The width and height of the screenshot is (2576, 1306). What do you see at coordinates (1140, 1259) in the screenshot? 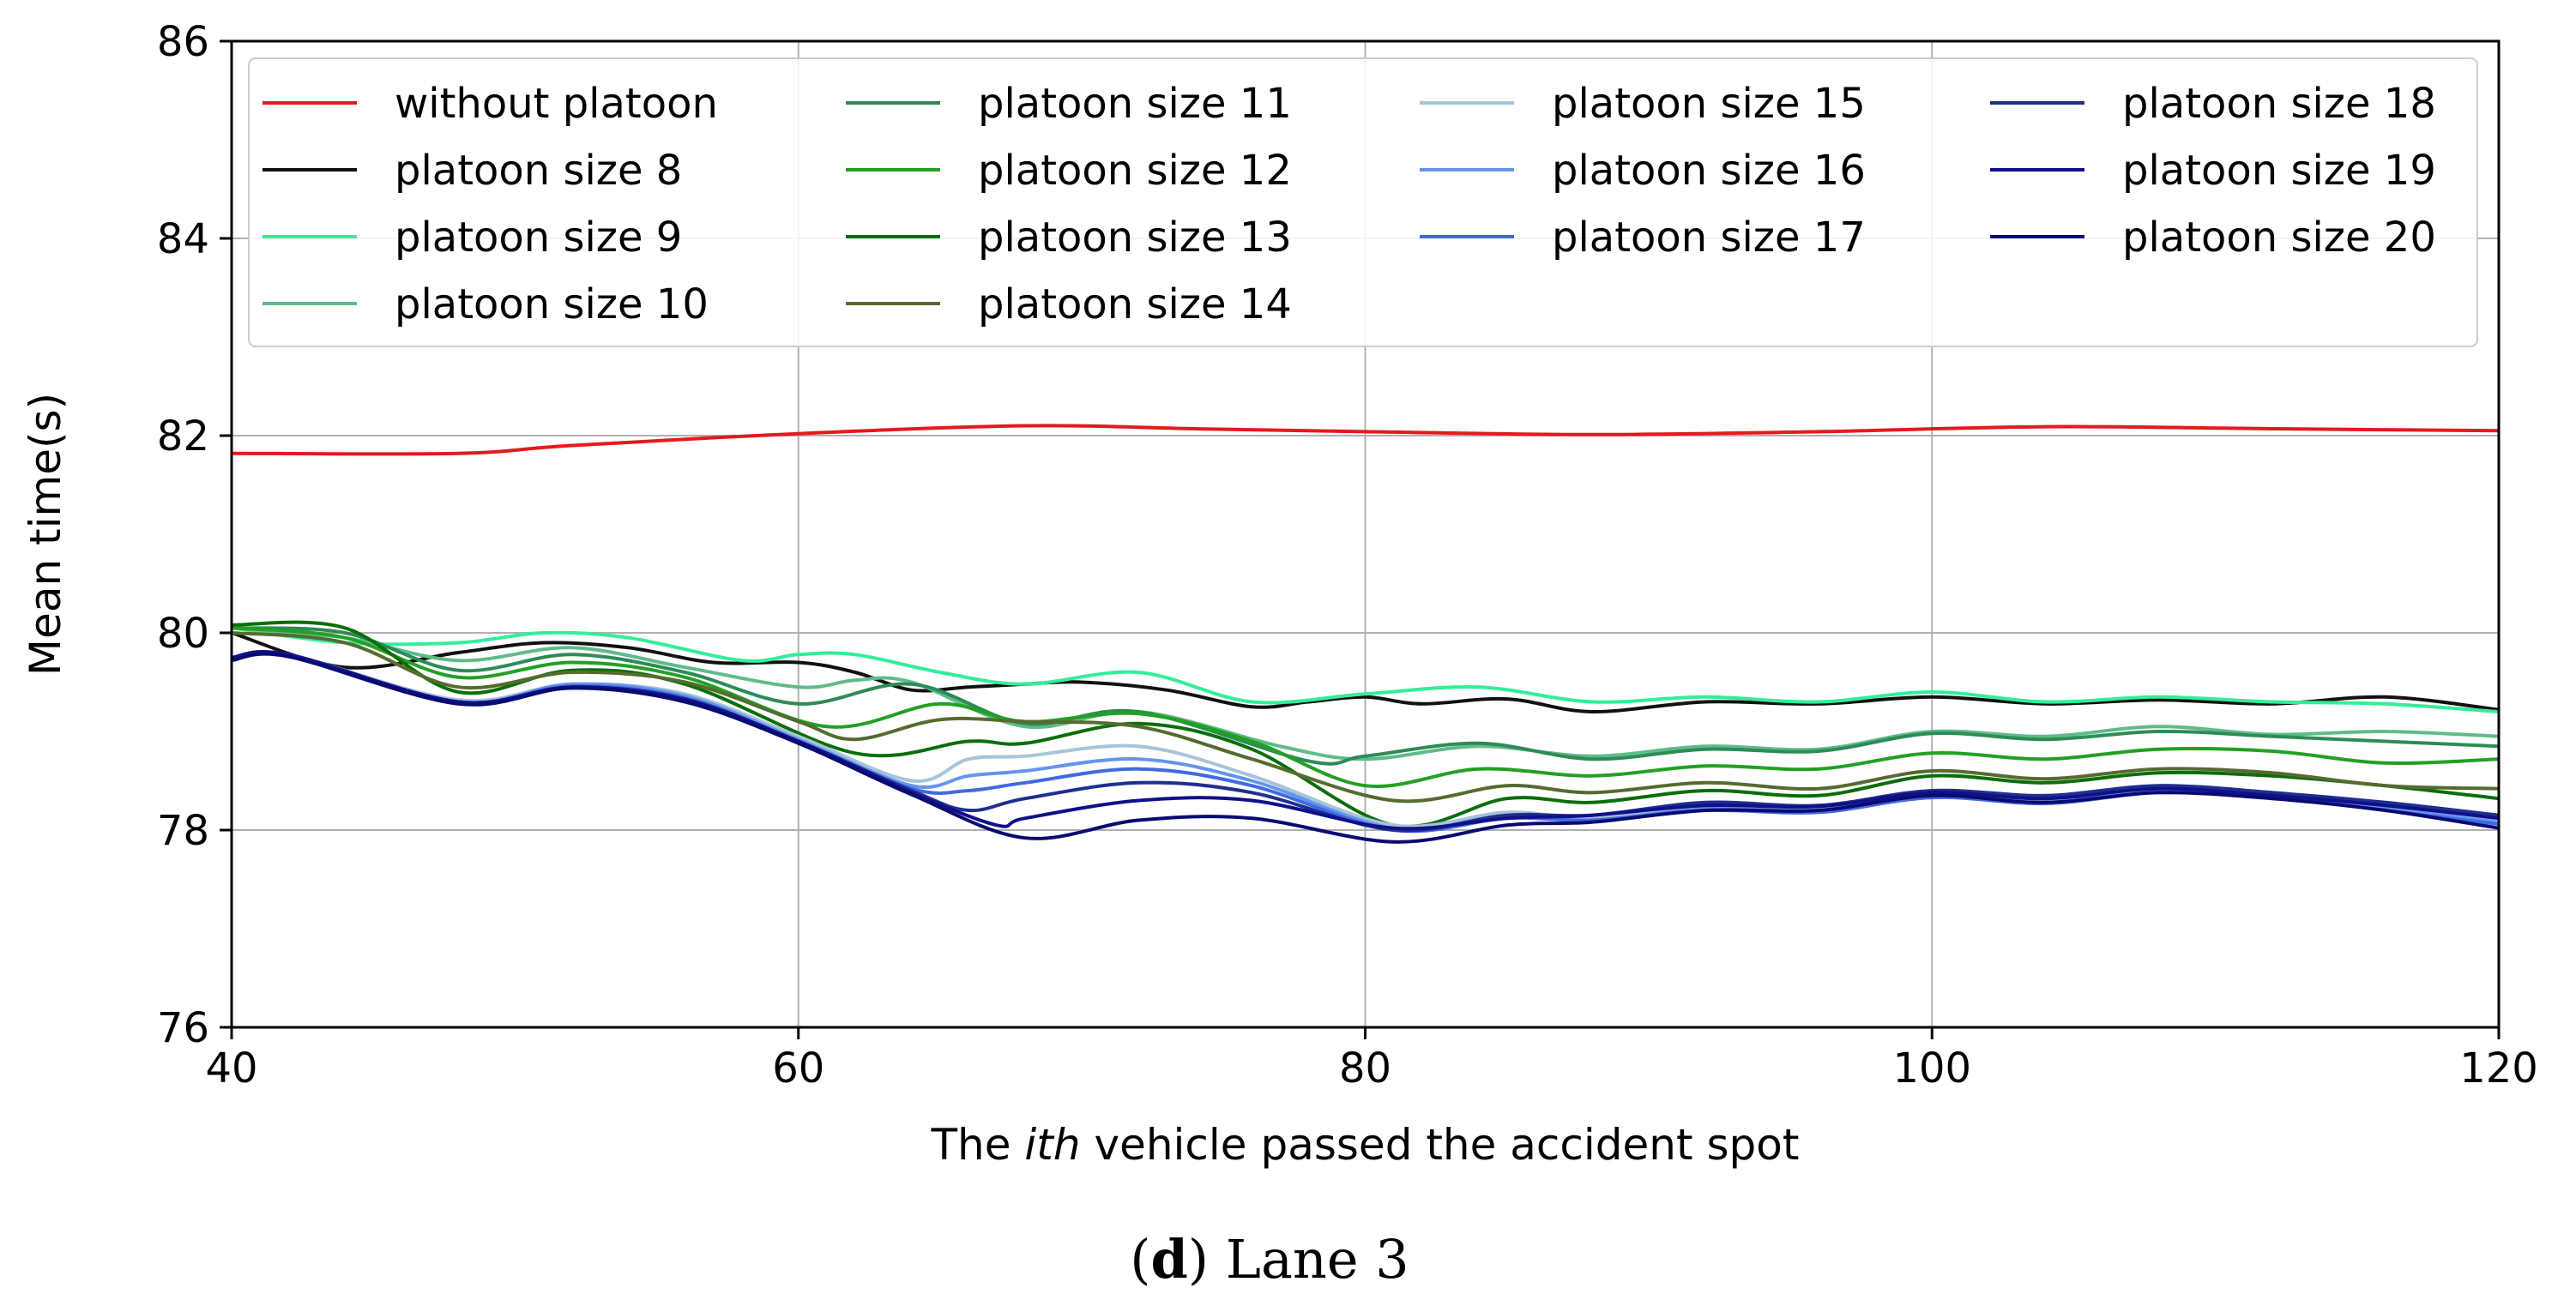
I see `caption-open-paren: (` at bounding box center [1140, 1259].